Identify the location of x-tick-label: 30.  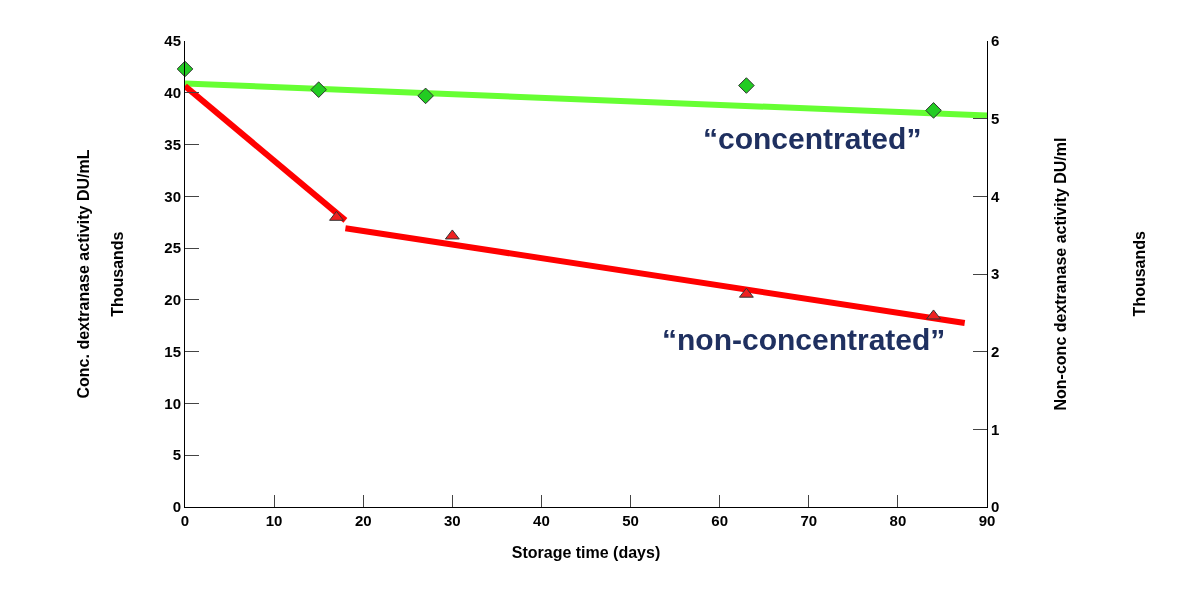
(452, 520).